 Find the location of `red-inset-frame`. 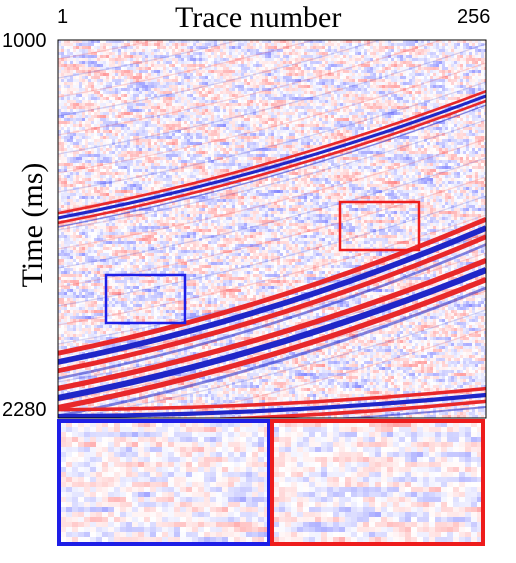

red-inset-frame is located at coordinates (377, 482).